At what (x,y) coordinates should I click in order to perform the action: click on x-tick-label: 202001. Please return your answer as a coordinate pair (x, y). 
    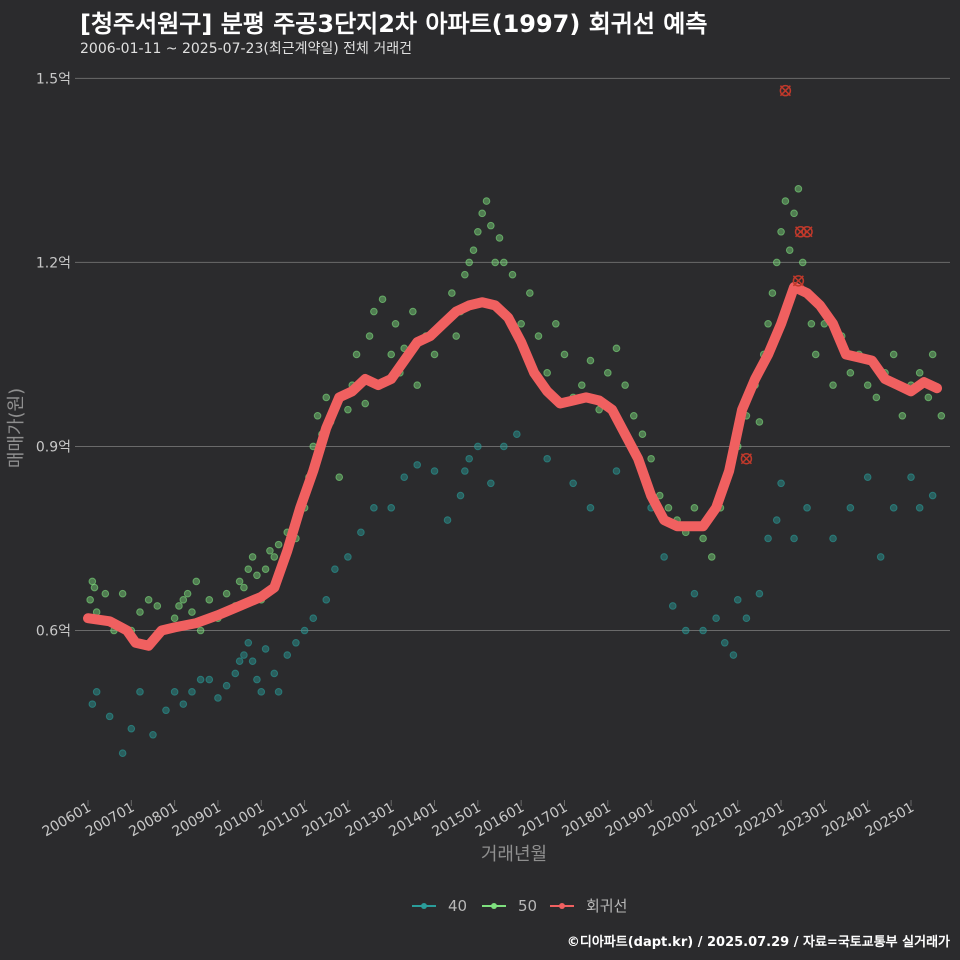
    Looking at the image, I should click on (673, 820).